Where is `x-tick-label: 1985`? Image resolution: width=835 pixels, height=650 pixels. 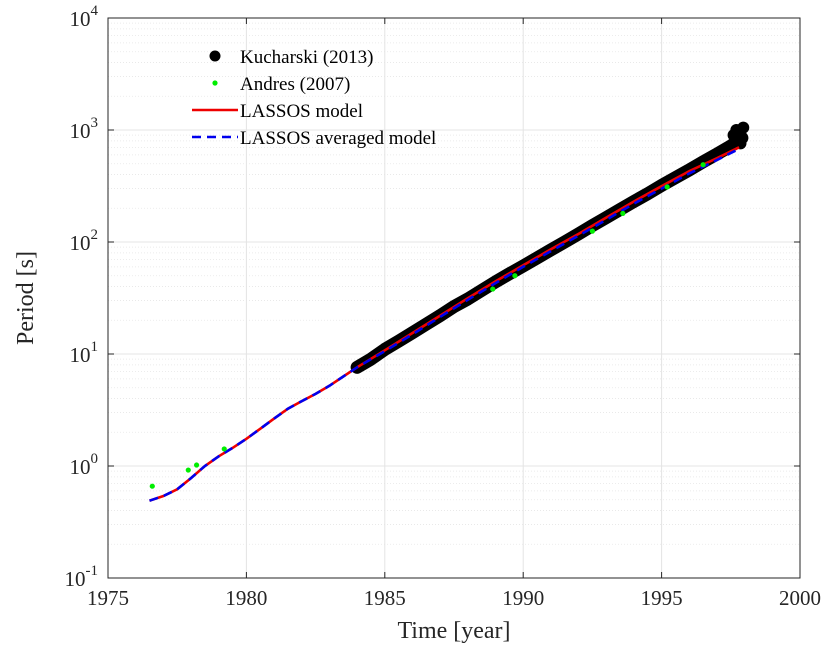
x-tick-label: 1985 is located at coordinates (385, 598).